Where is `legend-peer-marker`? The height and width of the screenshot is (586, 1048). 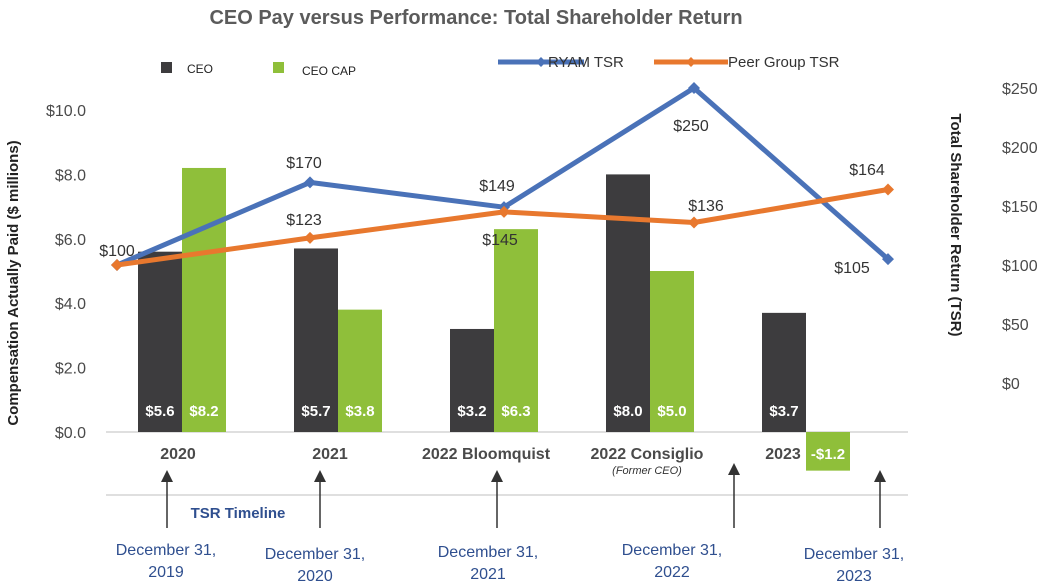
legend-peer-marker is located at coordinates (691, 62).